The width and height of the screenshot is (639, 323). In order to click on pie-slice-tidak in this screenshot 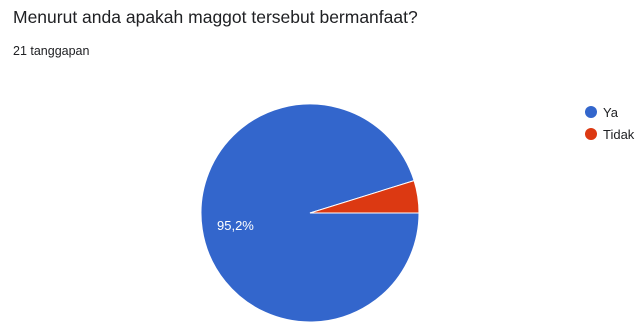, I will do `click(364, 196)`.